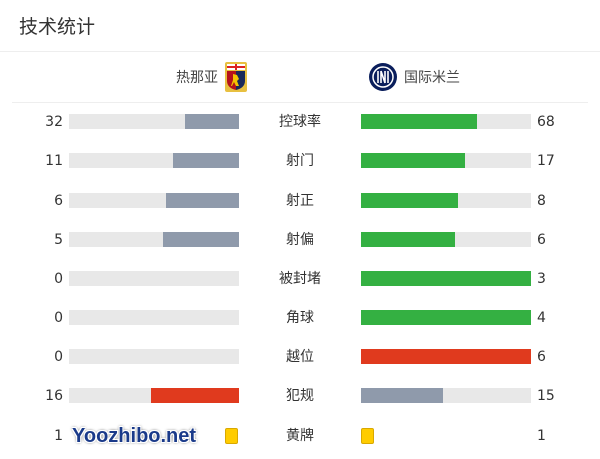 This screenshot has height=459, width=600. What do you see at coordinates (58, 201) in the screenshot?
I see `home-value: 6` at bounding box center [58, 201].